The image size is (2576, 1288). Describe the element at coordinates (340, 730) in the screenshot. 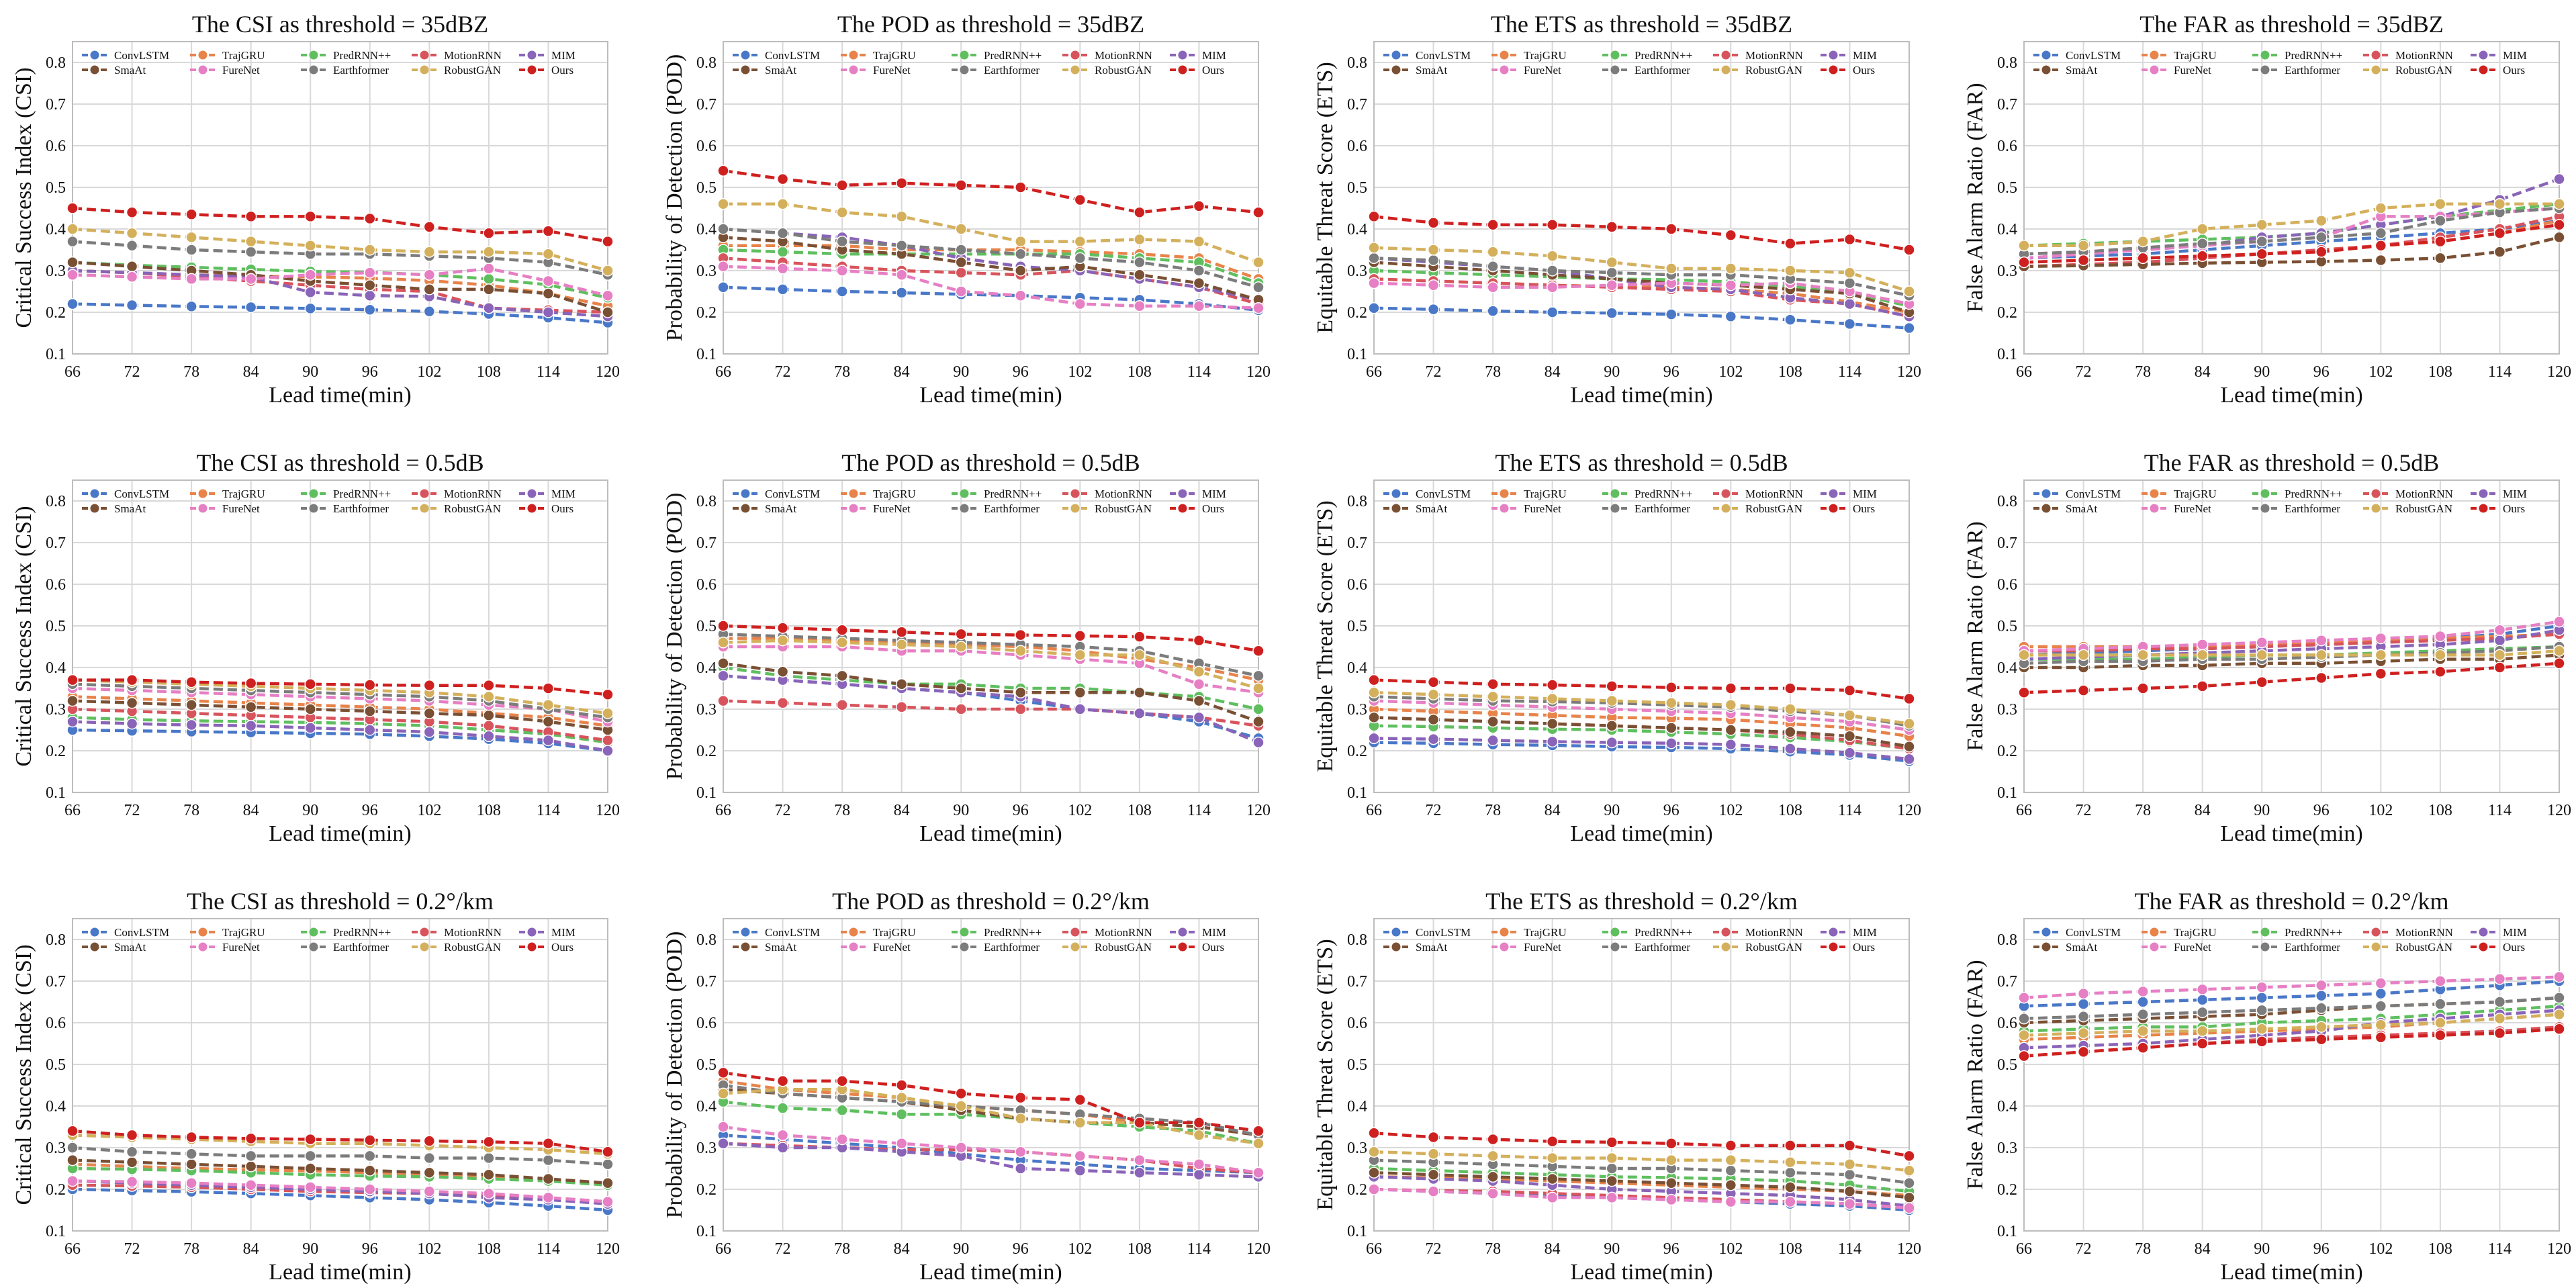

I see `series-line-predrnn-` at that location.